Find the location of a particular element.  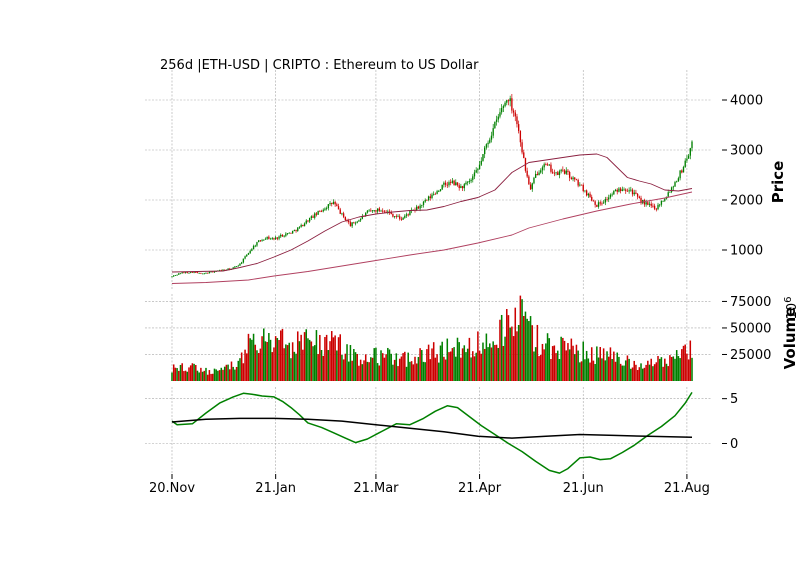

x-tick-label: 21.Jun is located at coordinates (583, 488).